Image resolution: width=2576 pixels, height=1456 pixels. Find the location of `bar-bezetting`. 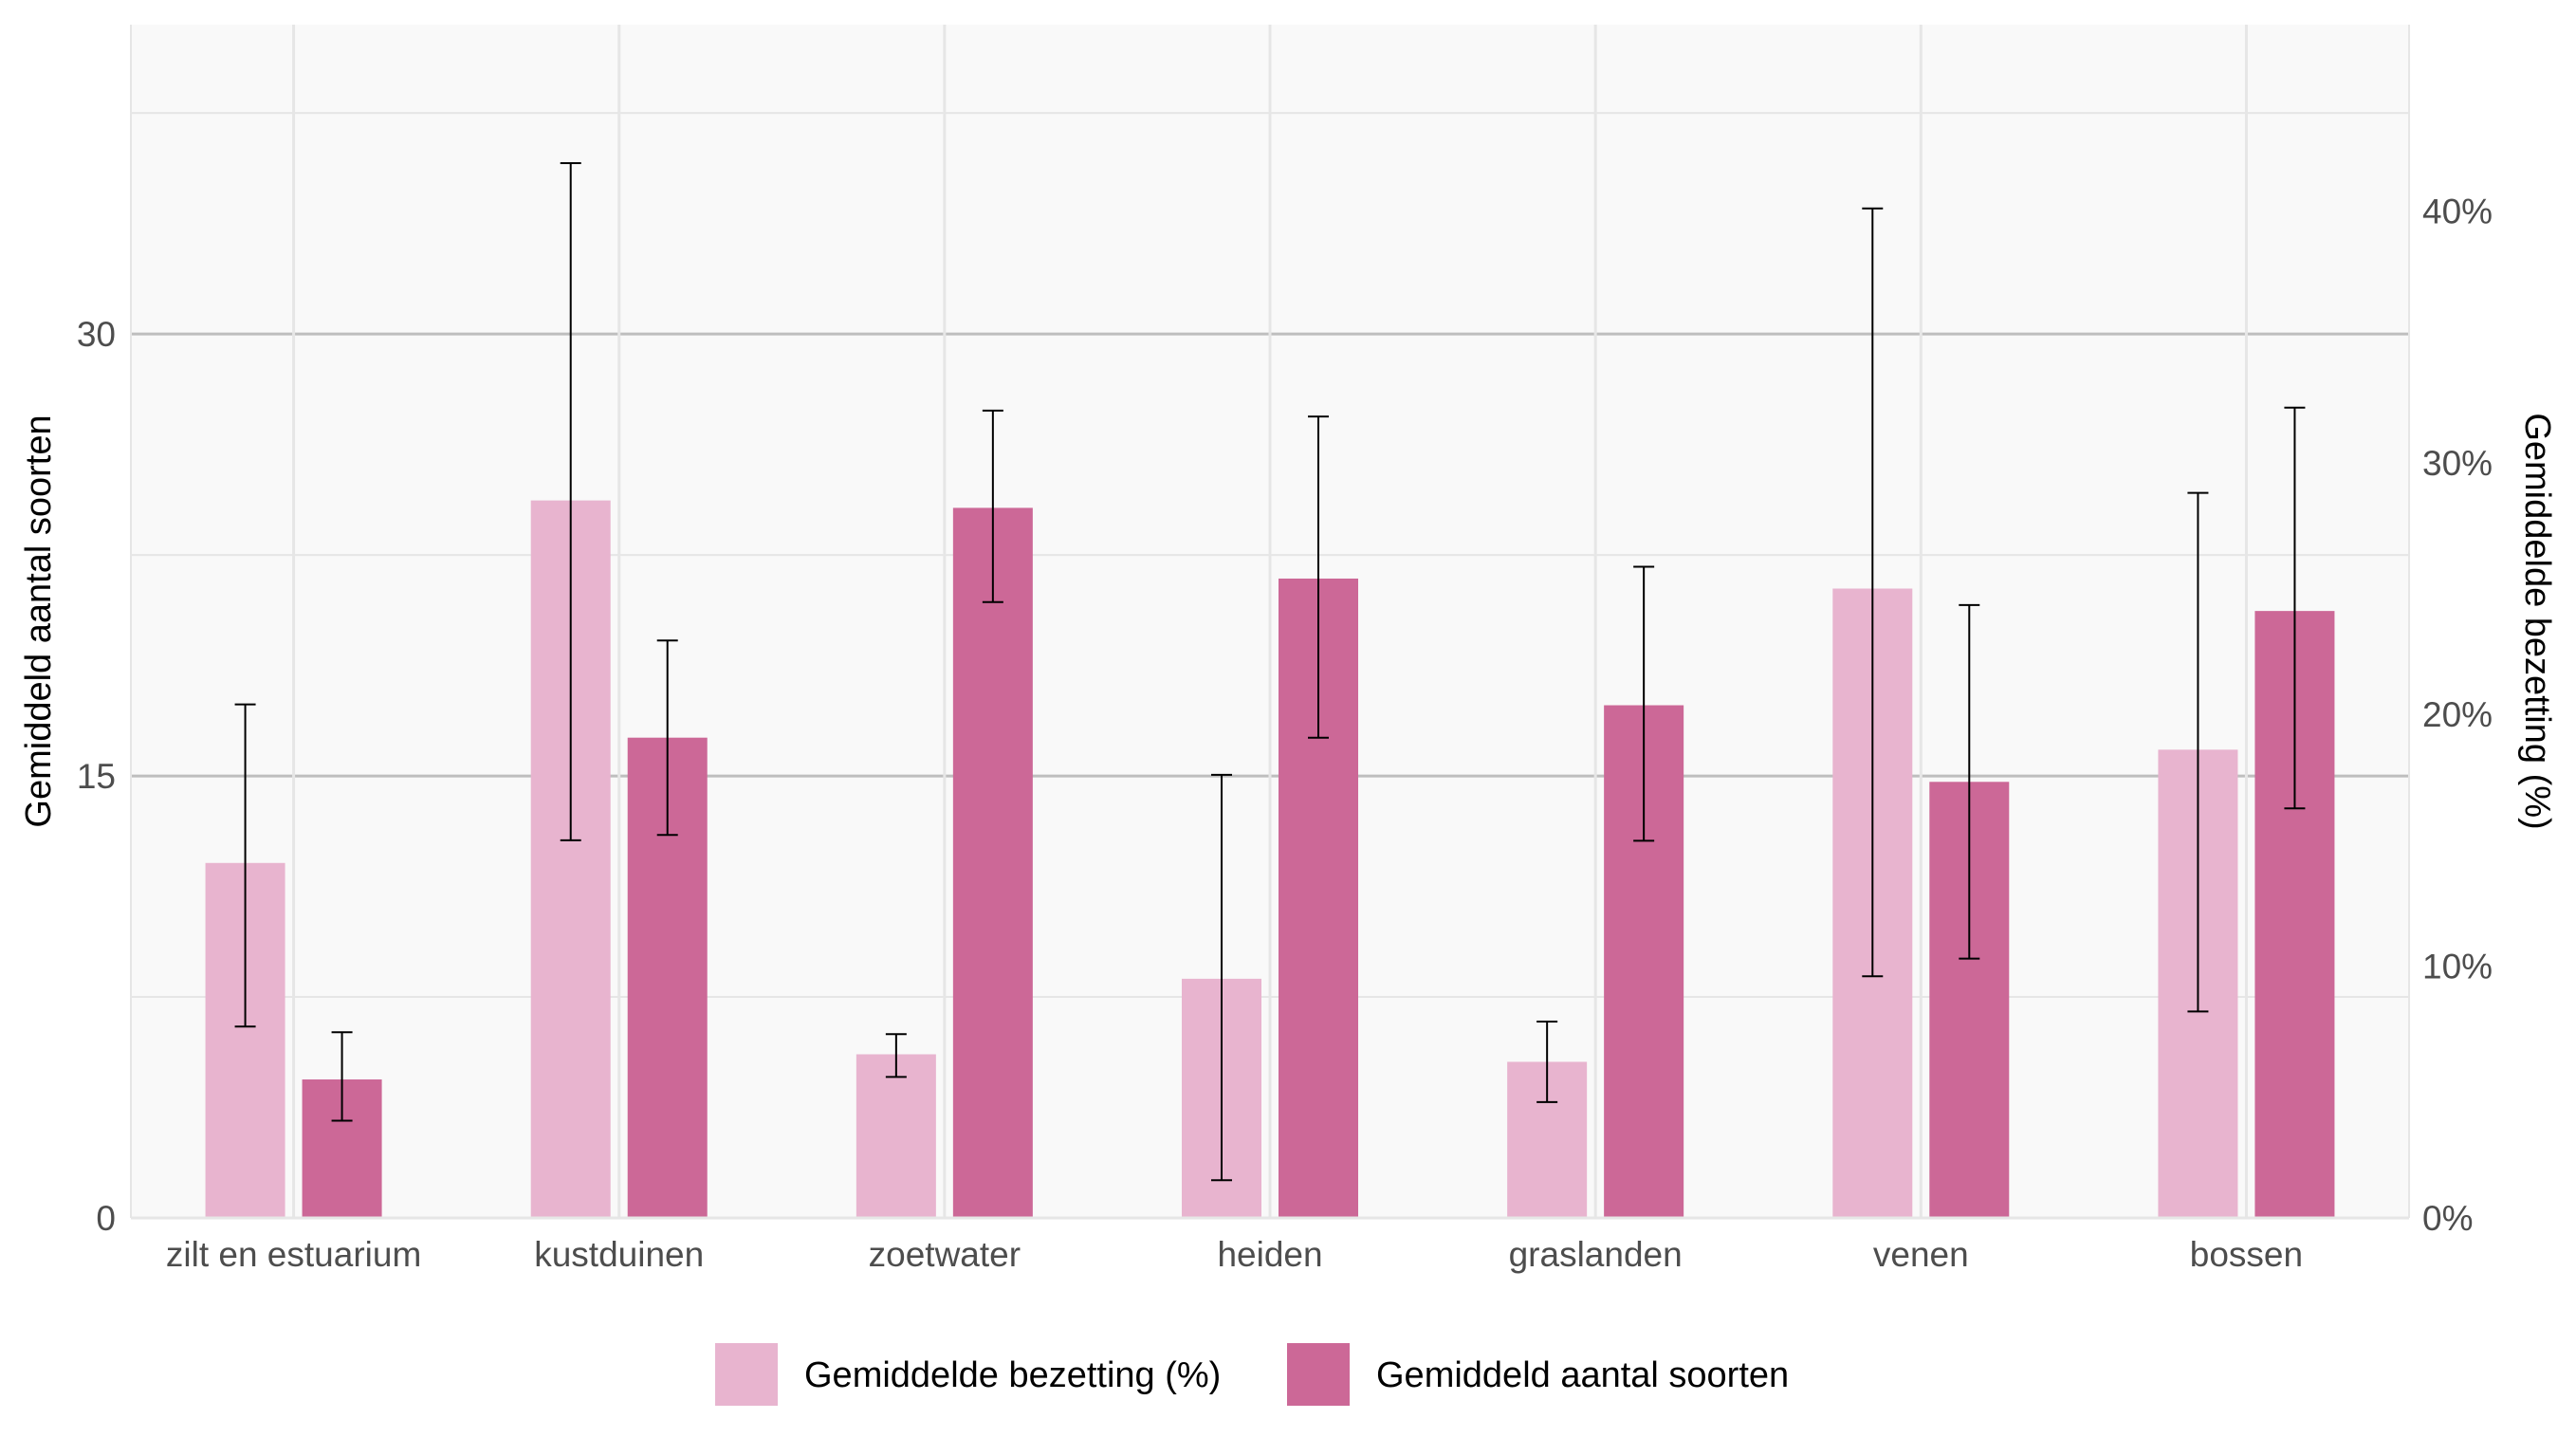

bar-bezetting is located at coordinates (896, 1136).